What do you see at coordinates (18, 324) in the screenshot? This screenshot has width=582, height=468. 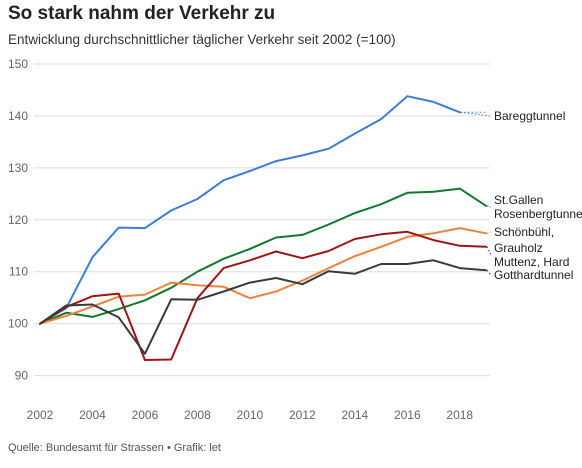 I see `y-tick-label: 100` at bounding box center [18, 324].